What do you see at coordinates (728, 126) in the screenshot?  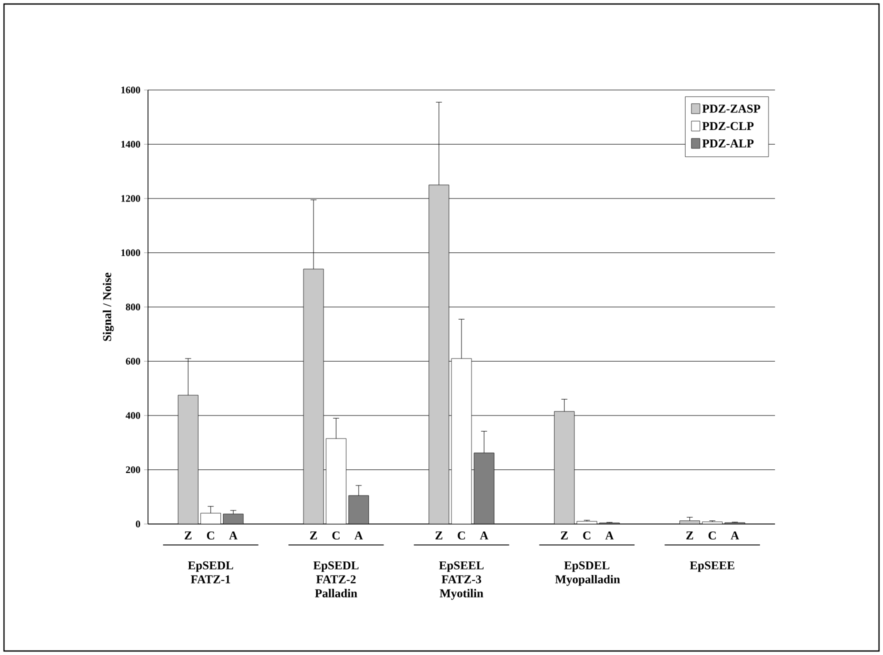 I see `legend-label: PDZ-CLP` at bounding box center [728, 126].